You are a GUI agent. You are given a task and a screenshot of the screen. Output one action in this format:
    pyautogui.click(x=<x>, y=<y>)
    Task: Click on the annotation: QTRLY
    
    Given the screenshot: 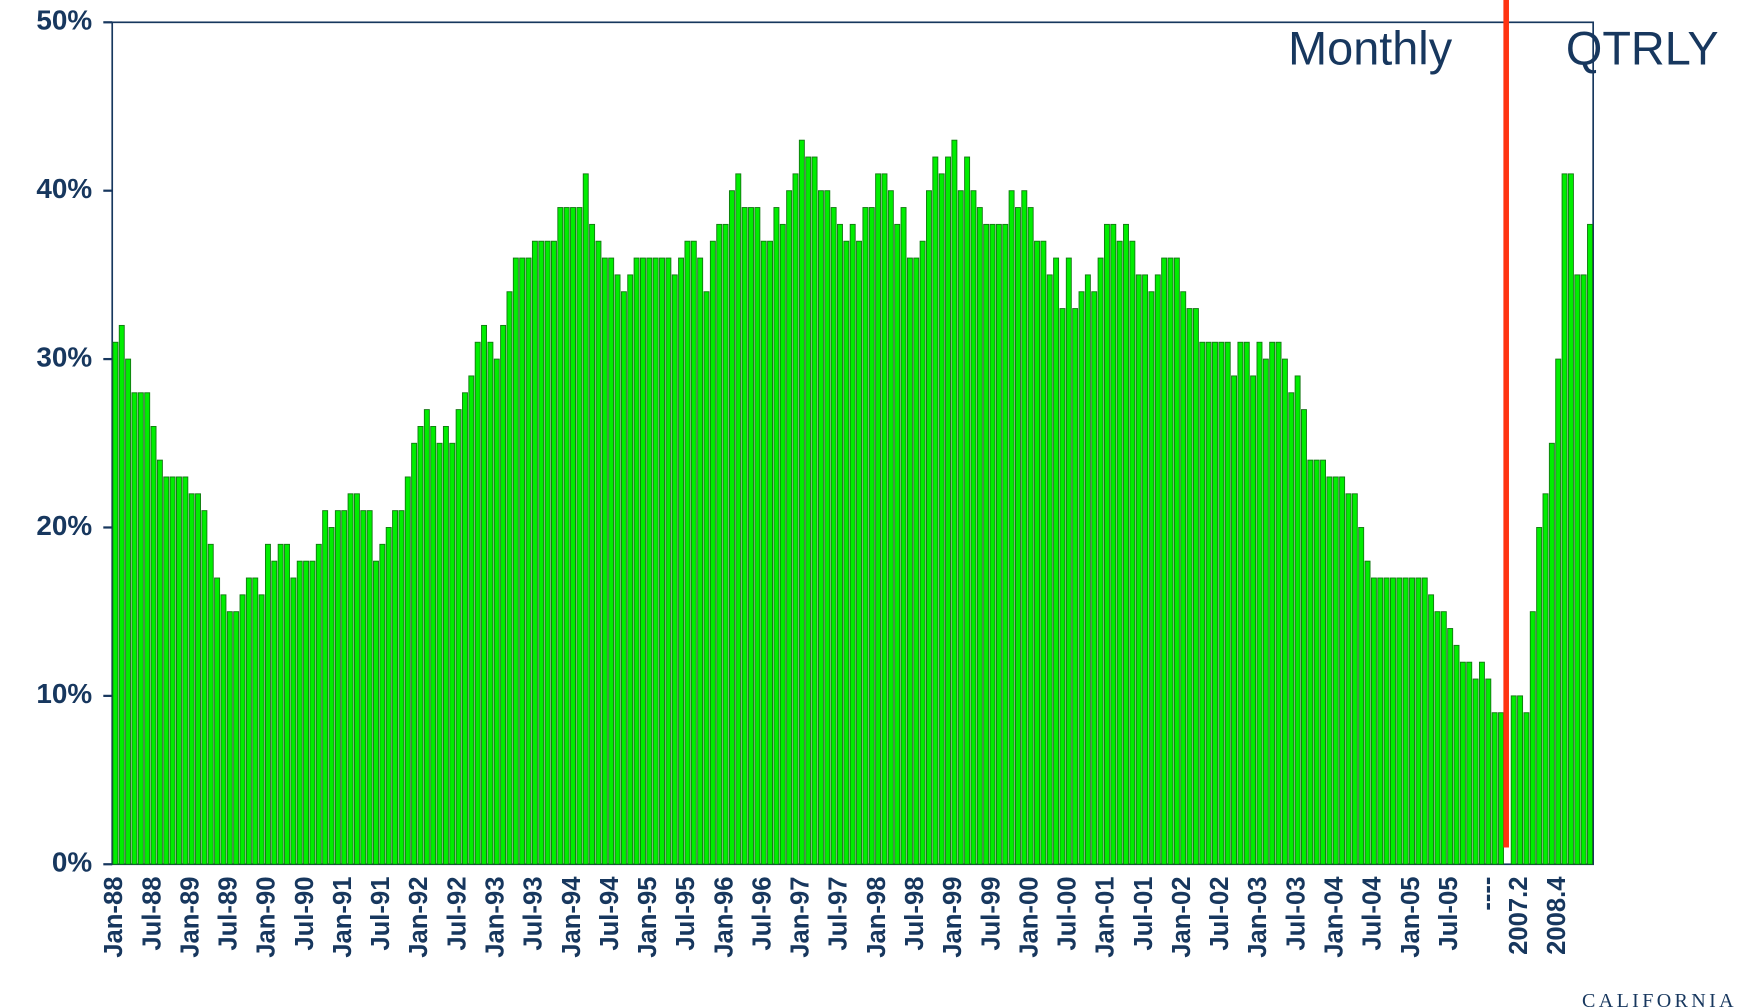 What is the action you would take?
    pyautogui.click(x=1642, y=49)
    